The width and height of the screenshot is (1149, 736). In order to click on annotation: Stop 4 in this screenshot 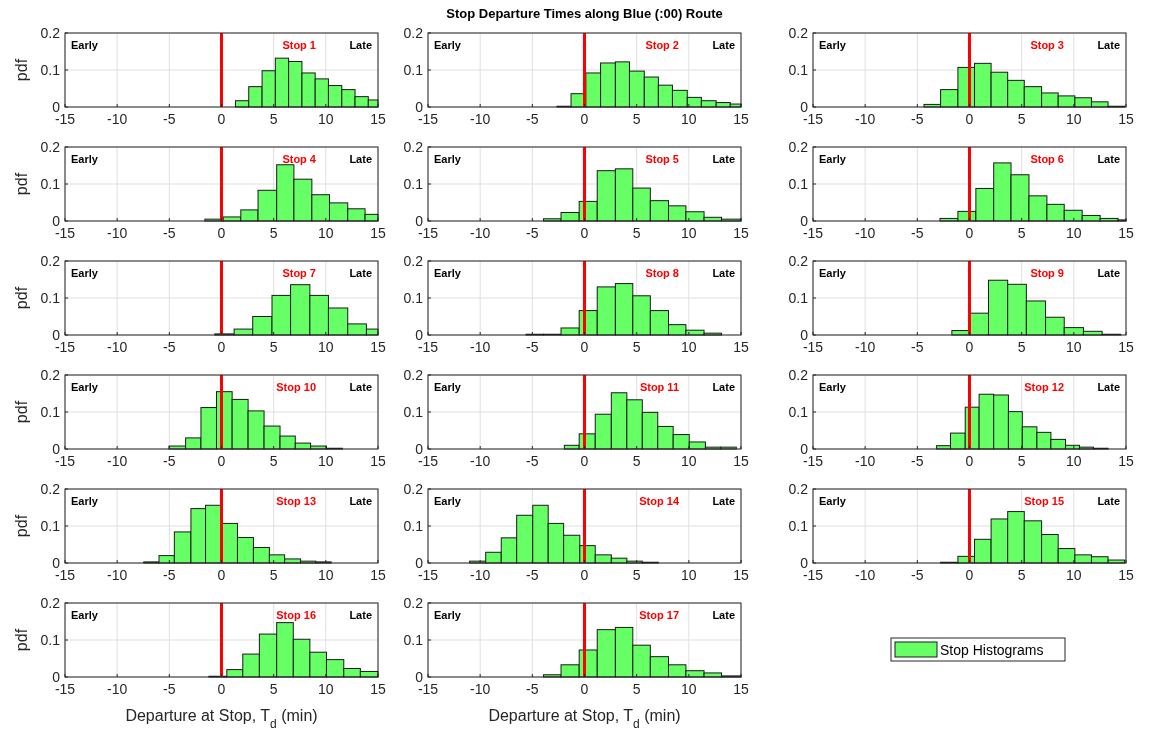, I will do `click(299, 159)`.